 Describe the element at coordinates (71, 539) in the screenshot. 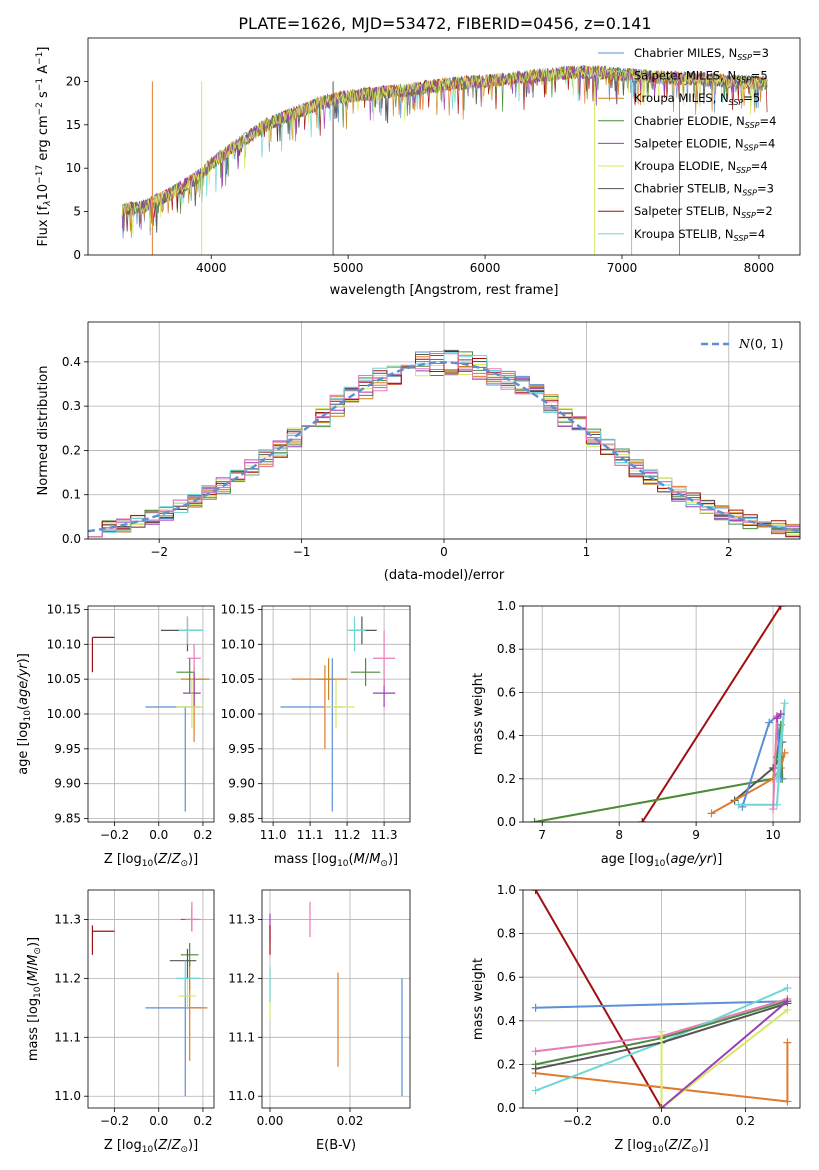

I see `y-tick-label: 0.0` at that location.